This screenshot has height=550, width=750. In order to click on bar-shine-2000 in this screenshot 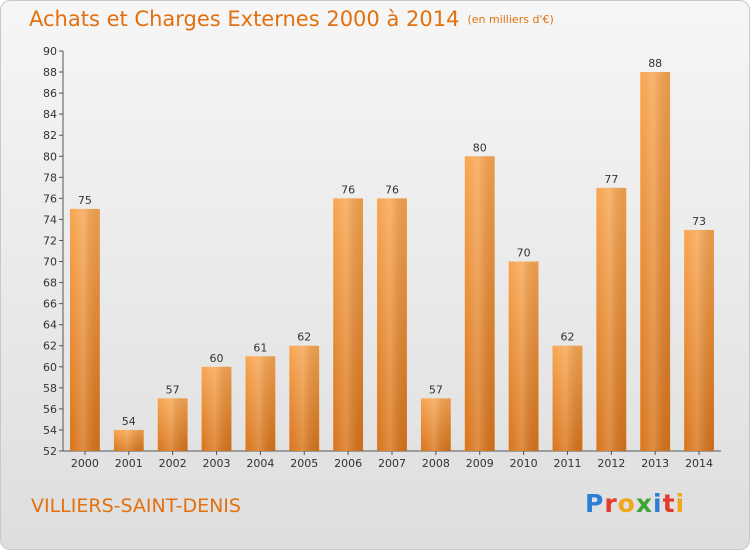, I will do `click(85, 329)`.